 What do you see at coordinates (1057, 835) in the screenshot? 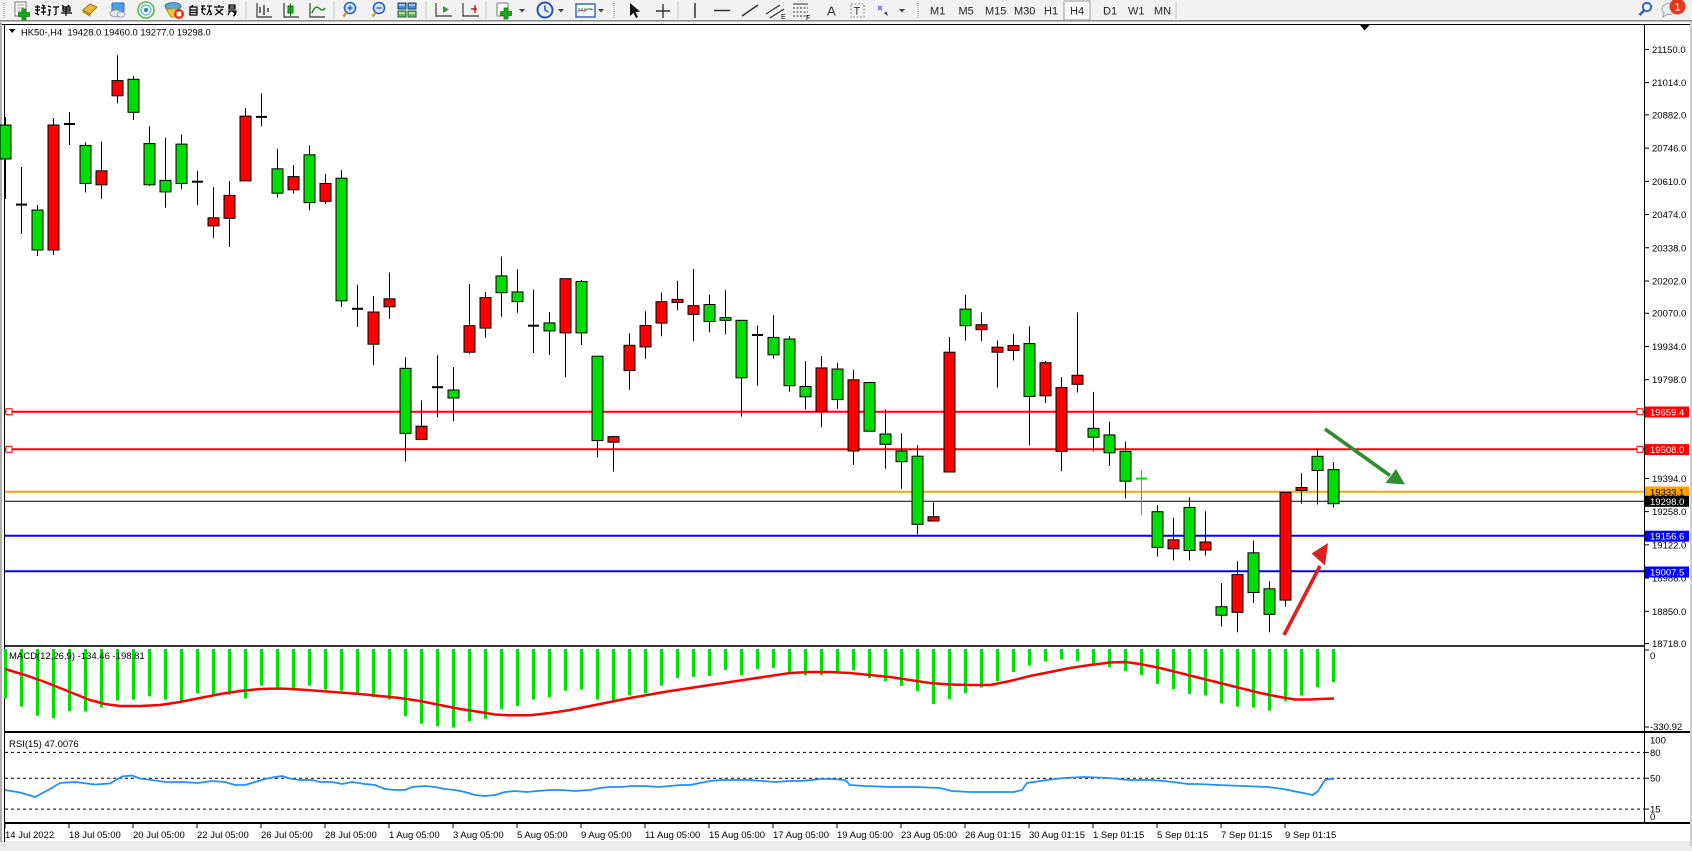
I see `svg-text: 30 Aug 01:15` at bounding box center [1057, 835].